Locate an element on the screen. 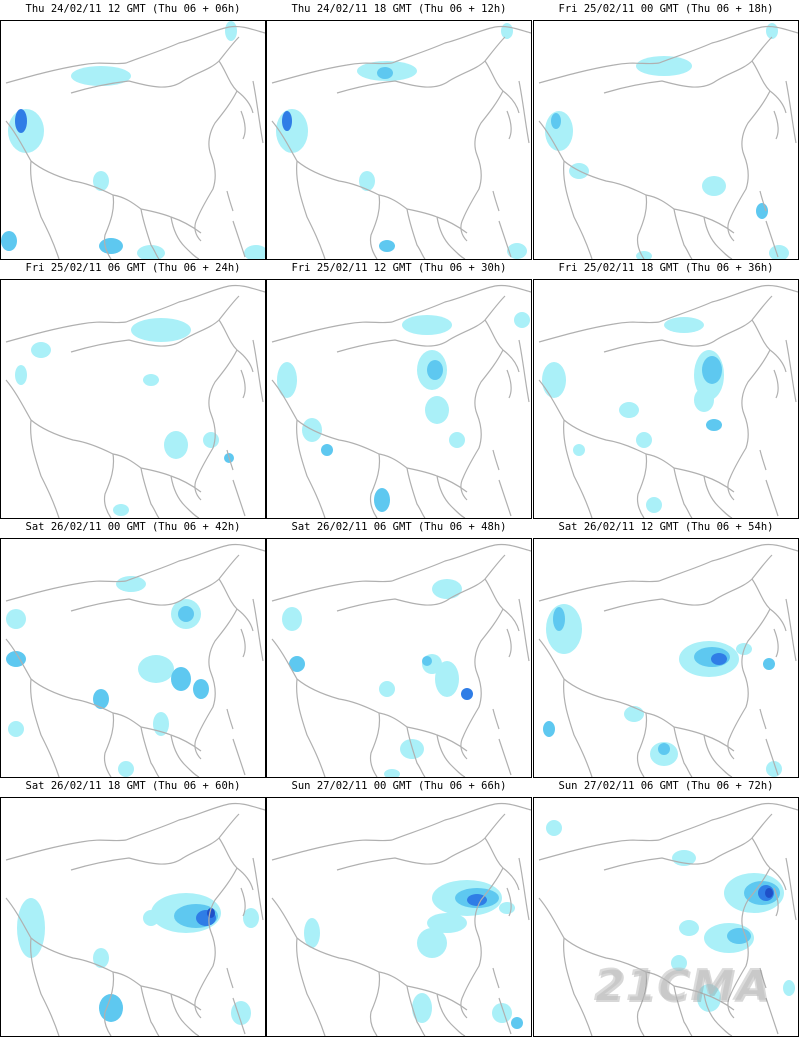  panel-title: Sat 26/02/11 00 GMT (Thu 06 + 42h) is located at coordinates (133, 527).